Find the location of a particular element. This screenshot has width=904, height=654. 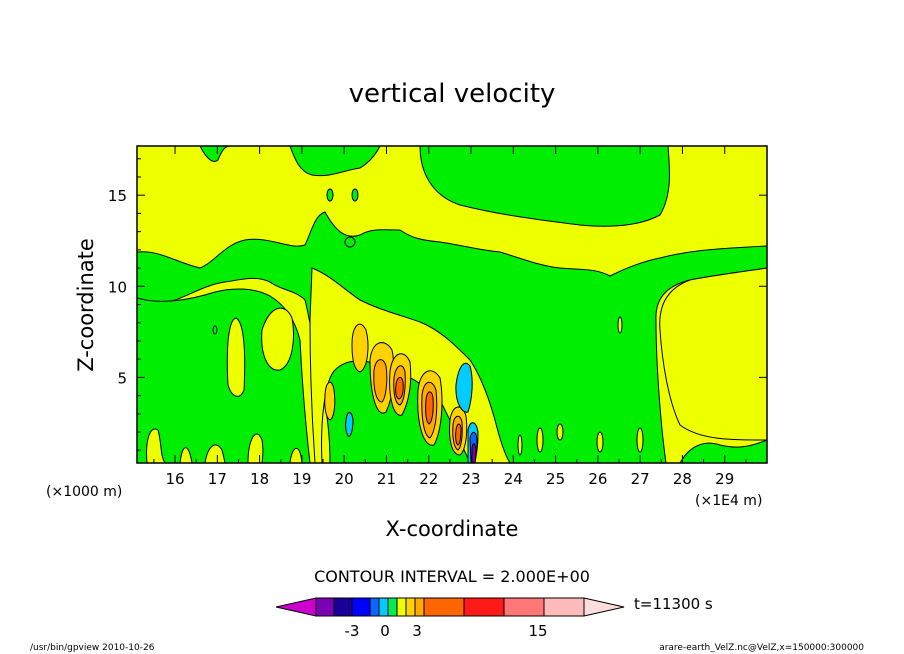

colorbar-tick-label: 3 is located at coordinates (417, 631).